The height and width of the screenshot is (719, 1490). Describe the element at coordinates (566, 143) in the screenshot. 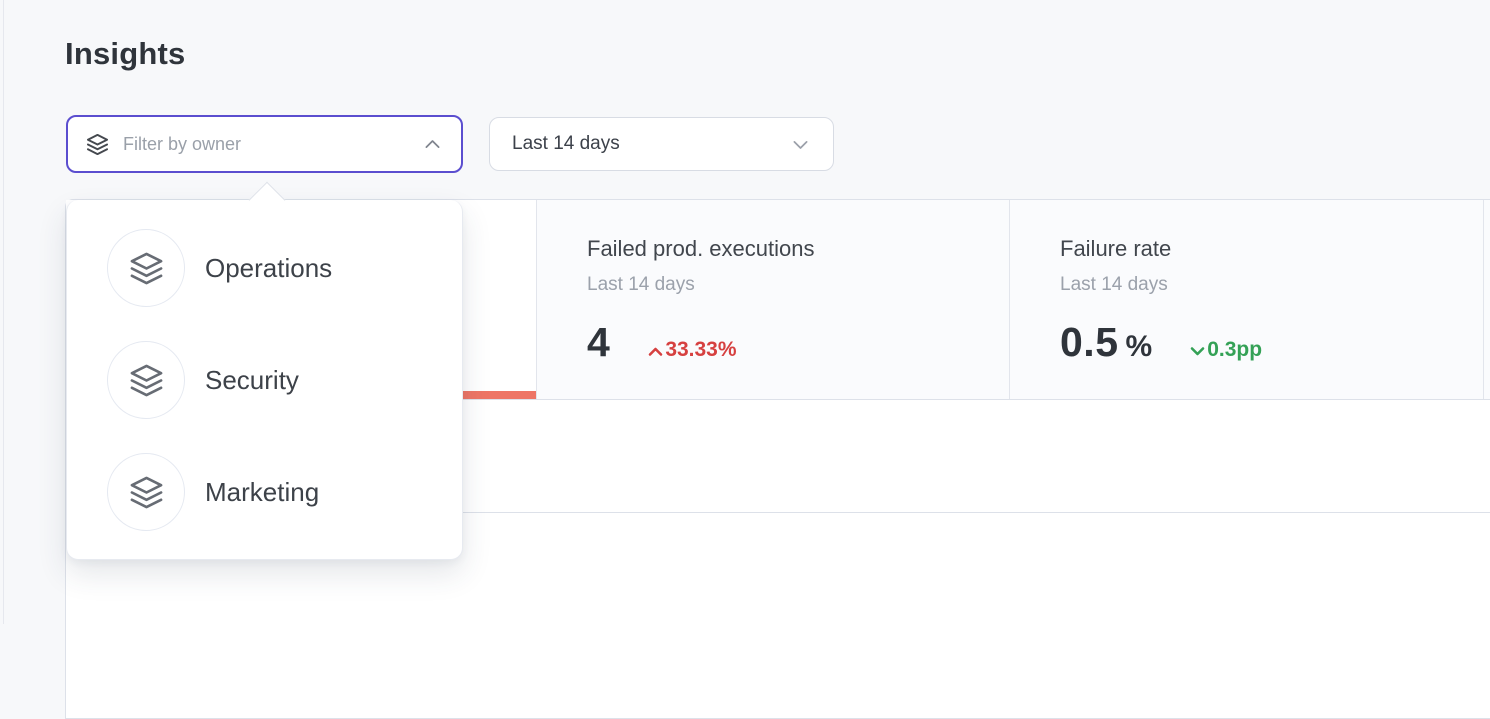

I see `time-range-value: Last 14 days` at that location.